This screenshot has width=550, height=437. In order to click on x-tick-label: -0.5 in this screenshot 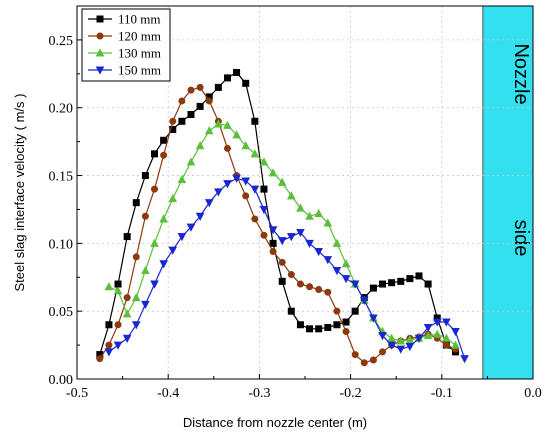, I will do `click(77, 393)`.